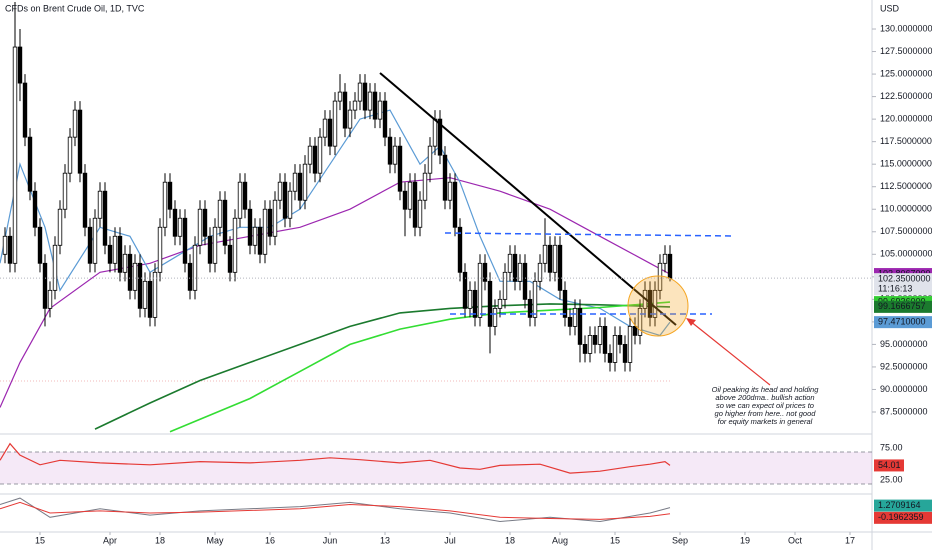  I want to click on y-tick-label: 120.0000000, so click(906, 119).